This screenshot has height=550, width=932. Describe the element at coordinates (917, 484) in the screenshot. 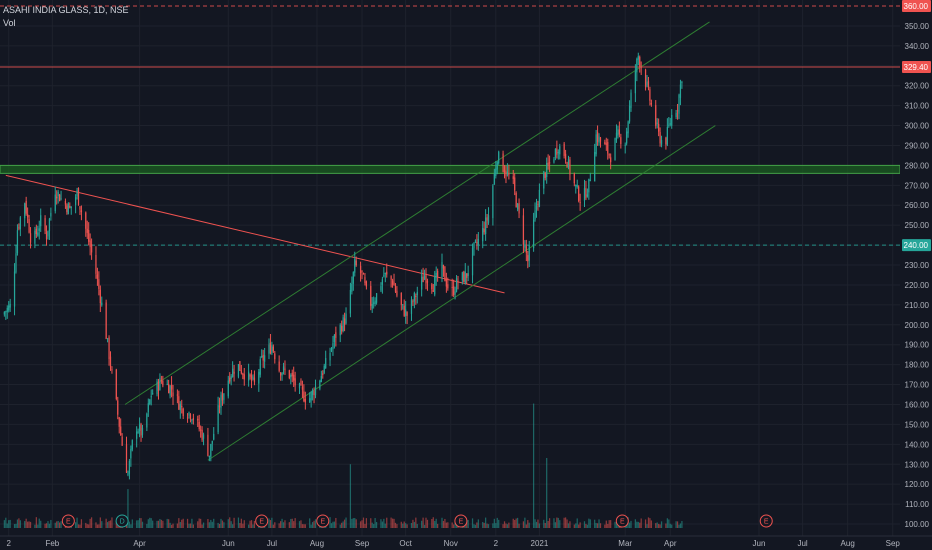

I see `y-tick-label: 120.00` at that location.